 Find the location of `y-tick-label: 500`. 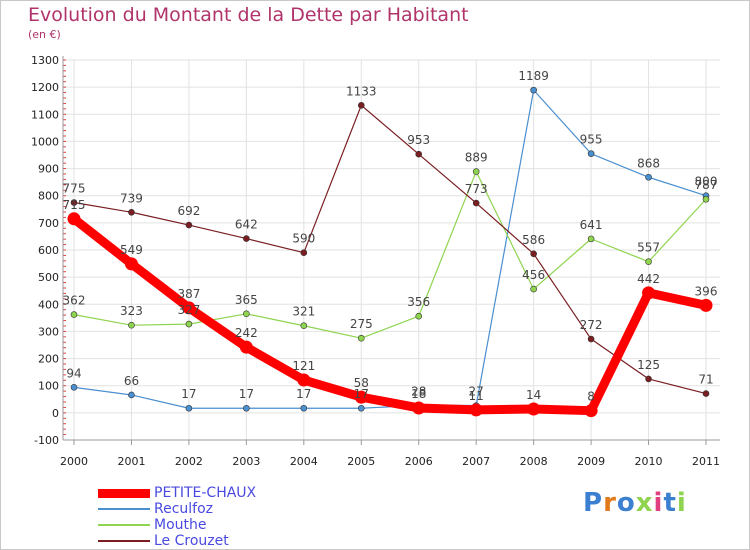

y-tick-label: 500 is located at coordinates (48, 277).